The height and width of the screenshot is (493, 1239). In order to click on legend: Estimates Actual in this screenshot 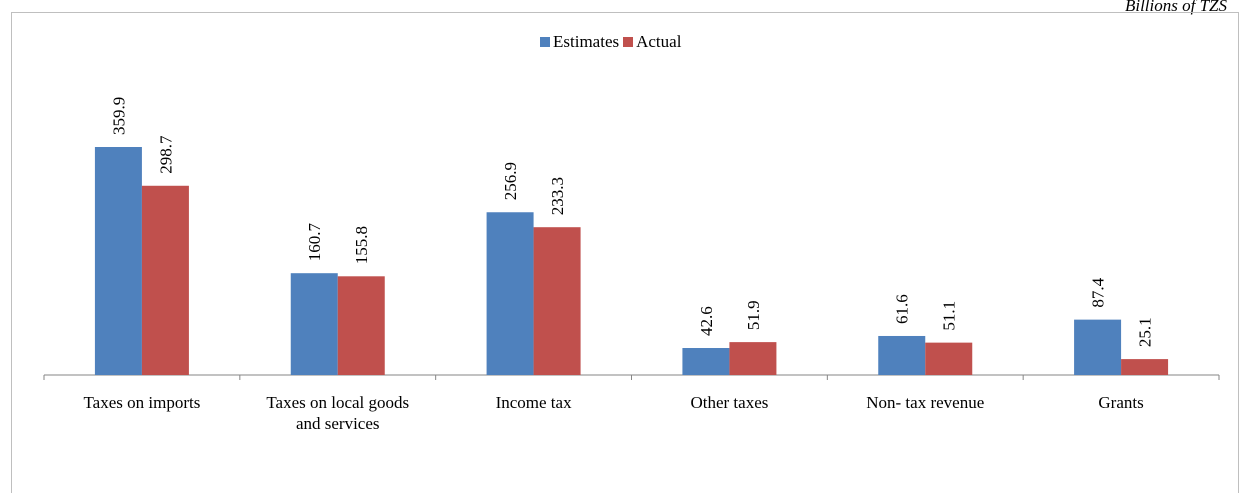, I will do `click(612, 42)`.